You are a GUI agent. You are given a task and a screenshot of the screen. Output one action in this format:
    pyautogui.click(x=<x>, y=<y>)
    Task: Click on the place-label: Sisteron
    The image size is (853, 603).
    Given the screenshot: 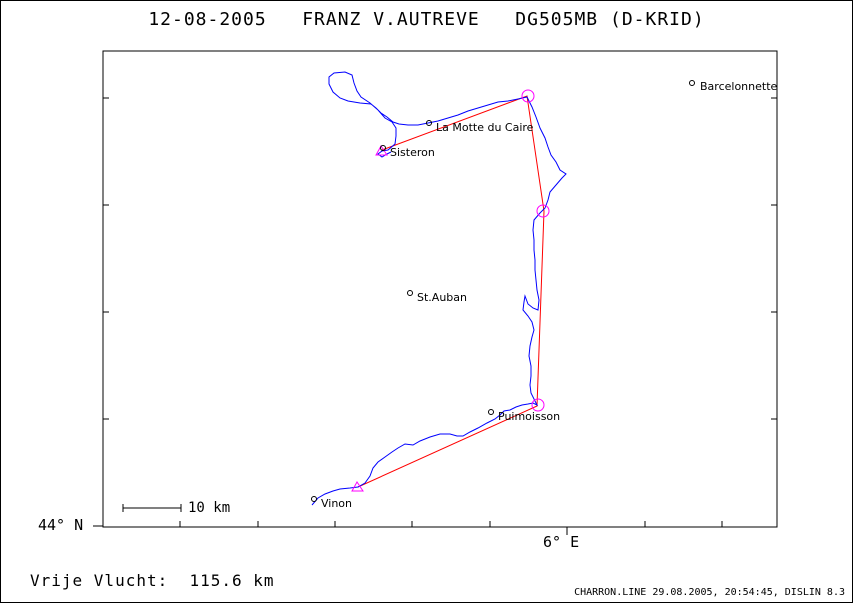 What is the action you would take?
    pyautogui.click(x=412, y=152)
    